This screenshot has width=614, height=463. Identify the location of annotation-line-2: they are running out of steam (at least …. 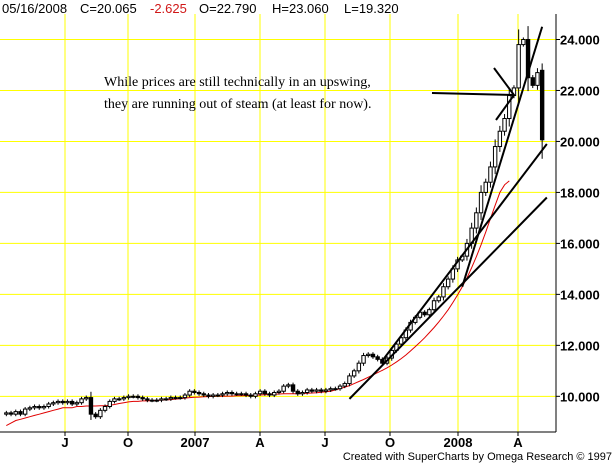
(237, 104).